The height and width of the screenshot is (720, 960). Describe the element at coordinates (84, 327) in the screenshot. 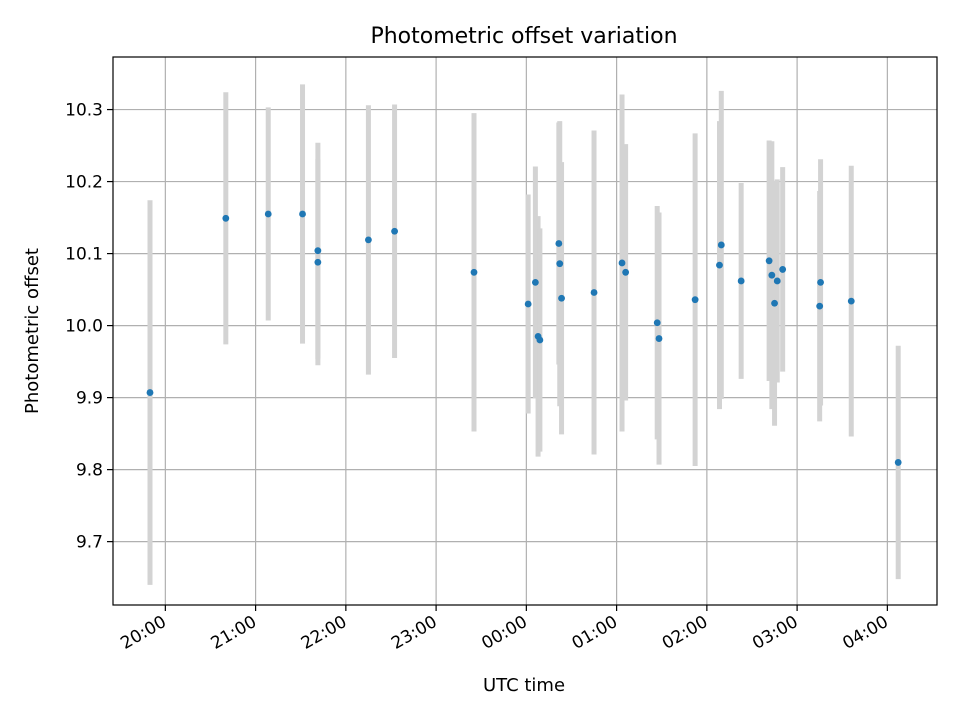

I see `y-tick-label: 10.0` at that location.